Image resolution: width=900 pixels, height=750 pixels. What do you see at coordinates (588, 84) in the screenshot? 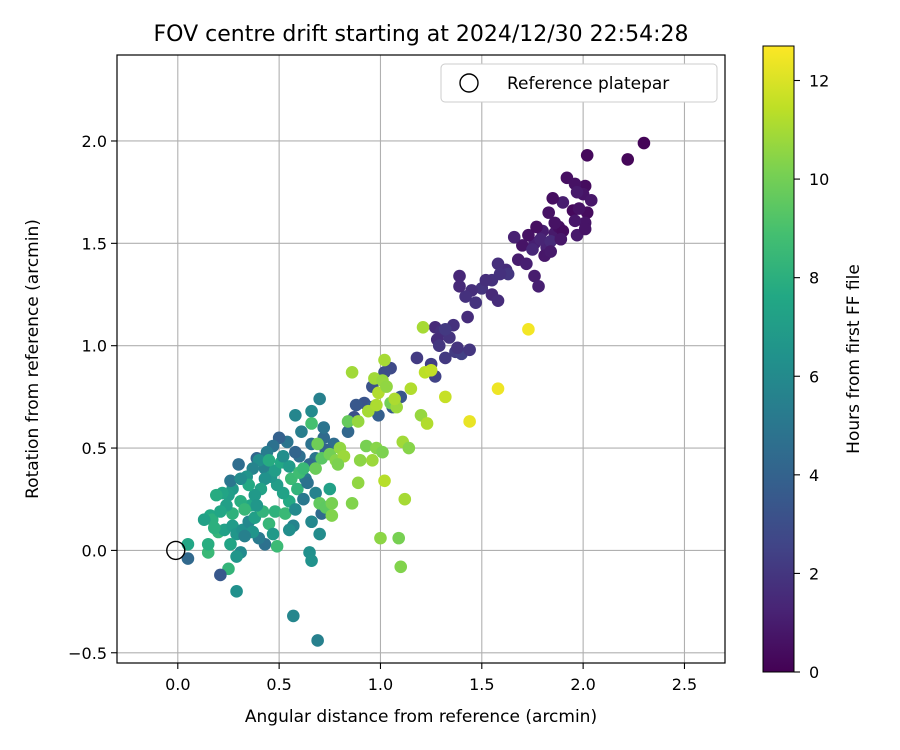
I see `legend-label: Reference platepar` at bounding box center [588, 84].